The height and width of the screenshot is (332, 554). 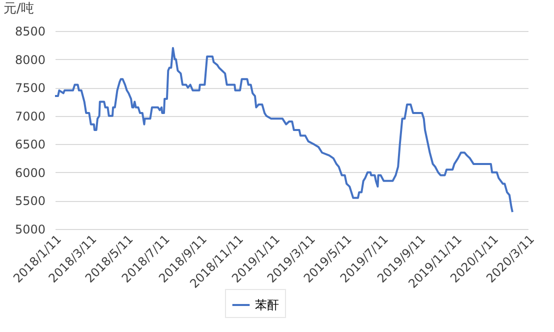 What do you see at coordinates (30, 59) in the screenshot?
I see `y-tick-label: 8000` at bounding box center [30, 59].